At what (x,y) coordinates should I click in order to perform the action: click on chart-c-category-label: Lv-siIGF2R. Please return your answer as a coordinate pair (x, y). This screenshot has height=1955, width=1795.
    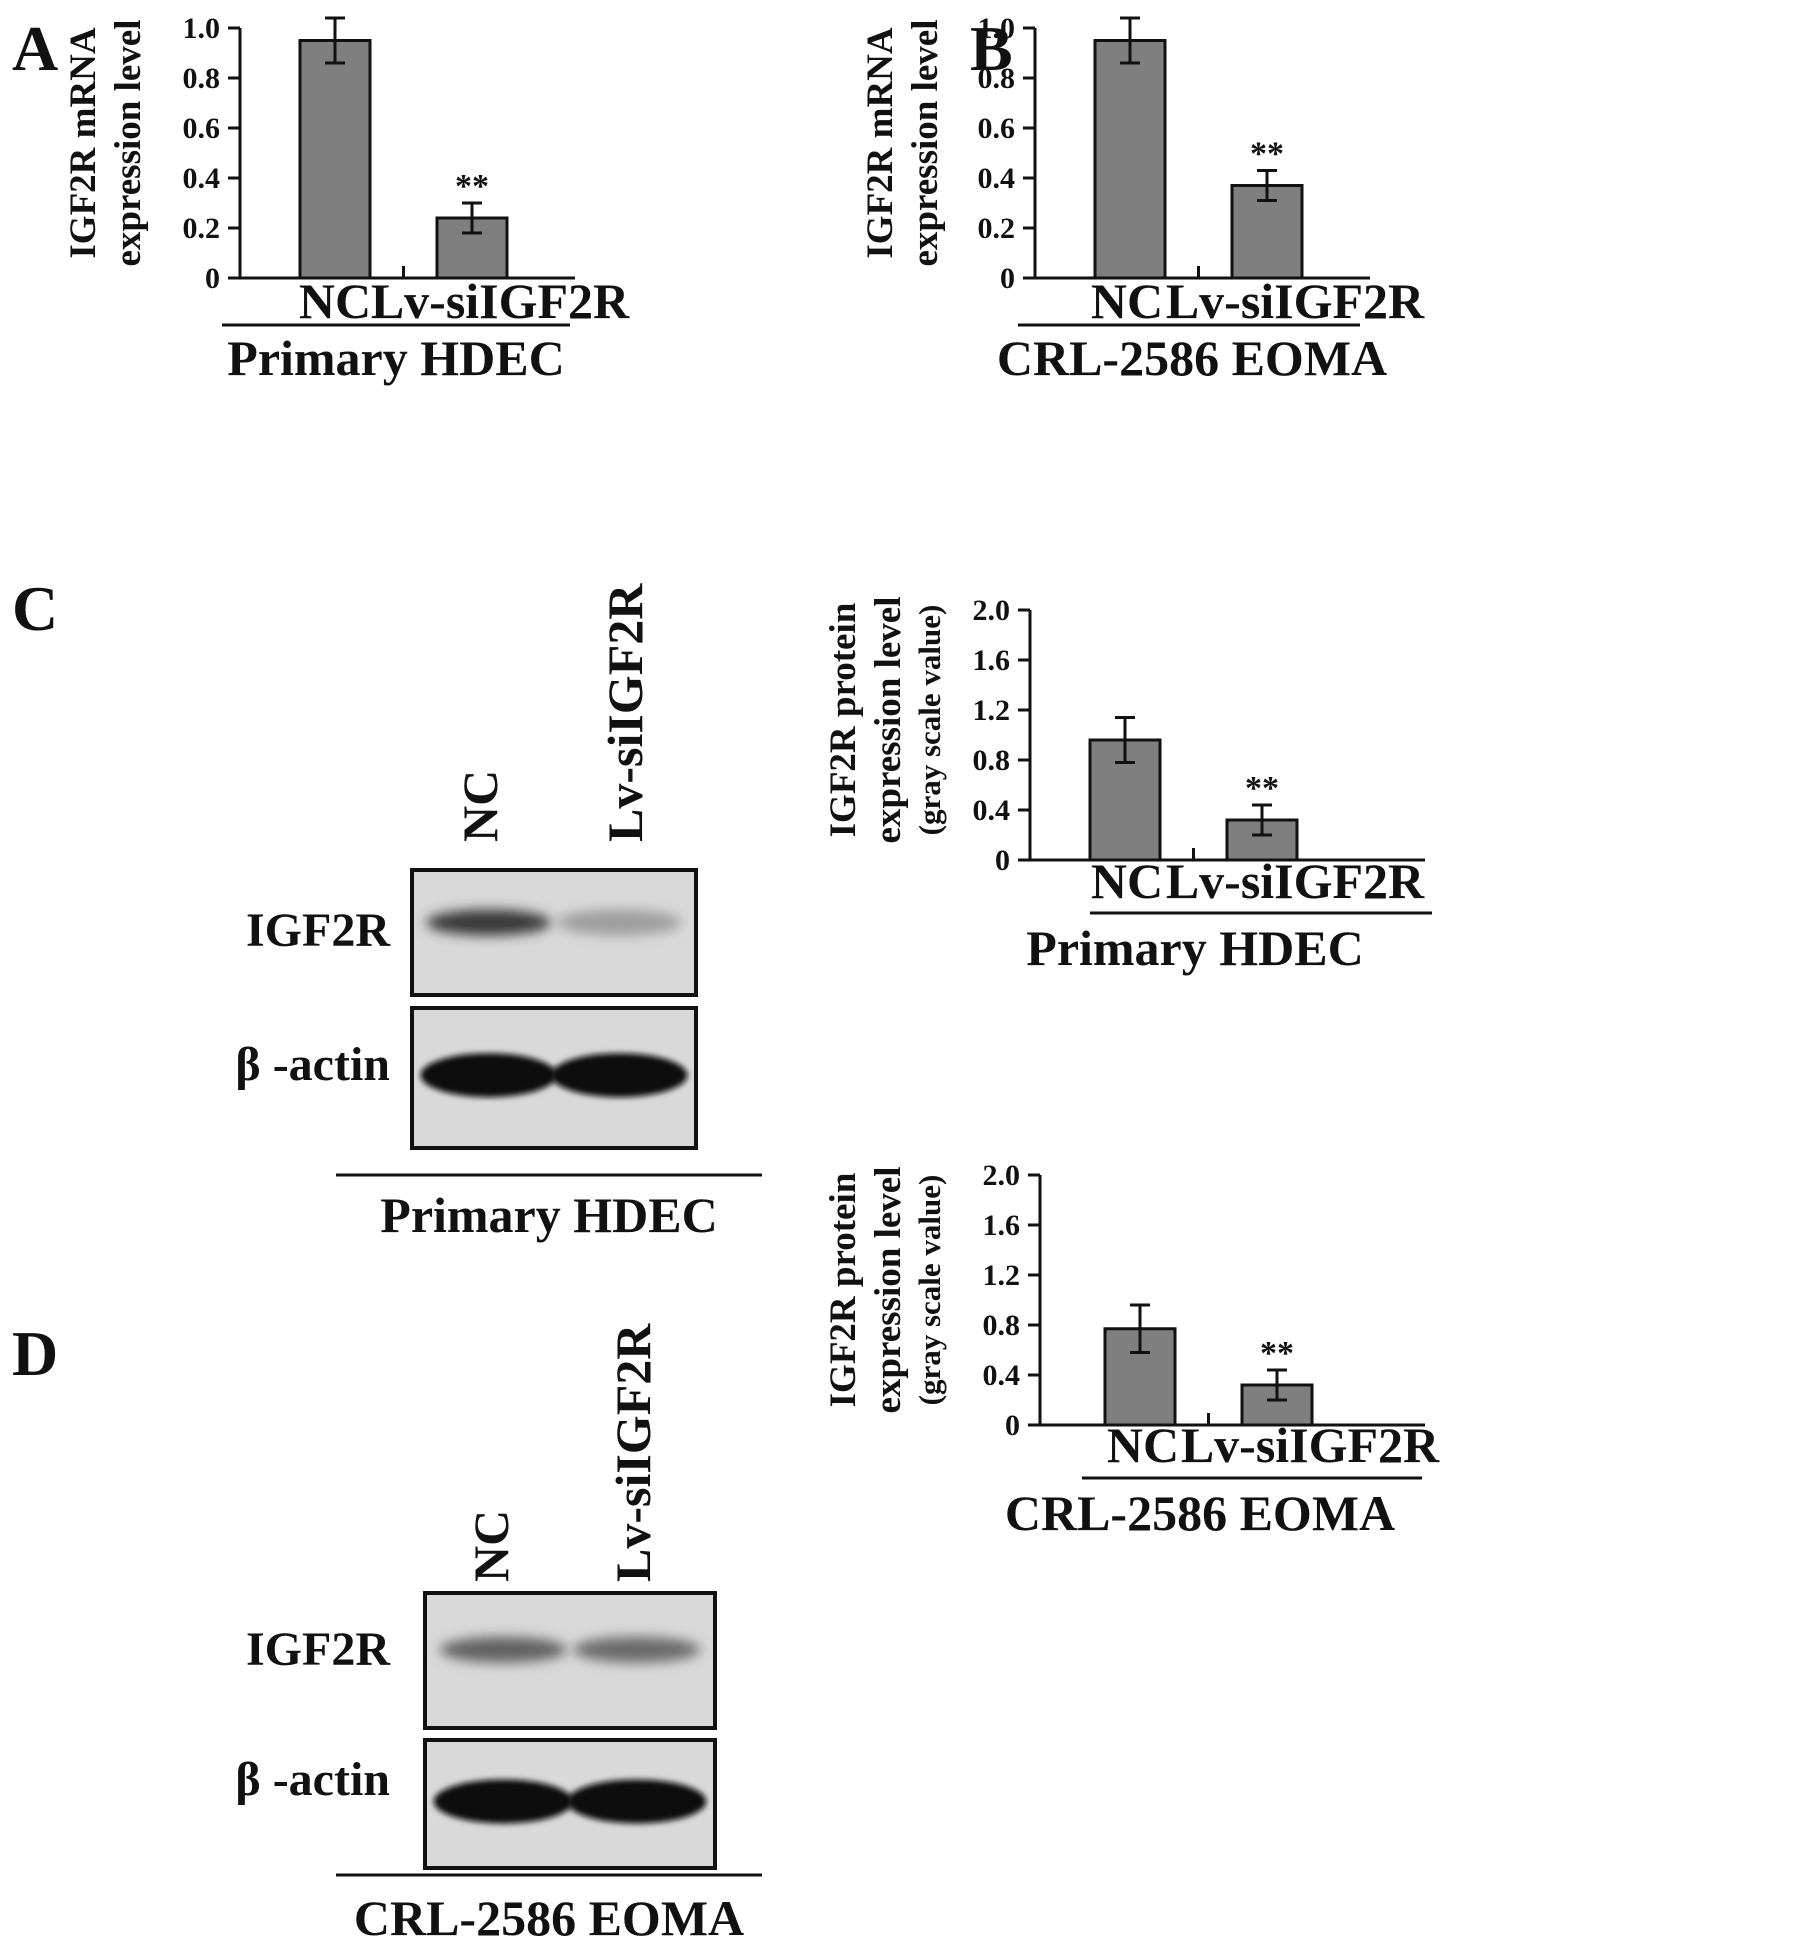
    Looking at the image, I should click on (1295, 881).